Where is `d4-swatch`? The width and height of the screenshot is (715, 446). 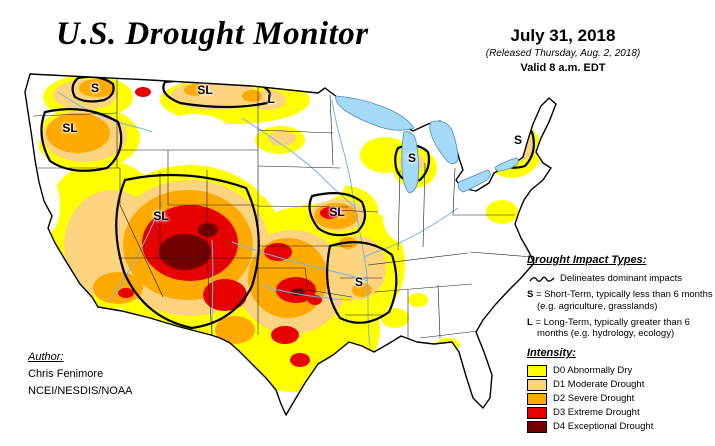
d4-swatch is located at coordinates (537, 427).